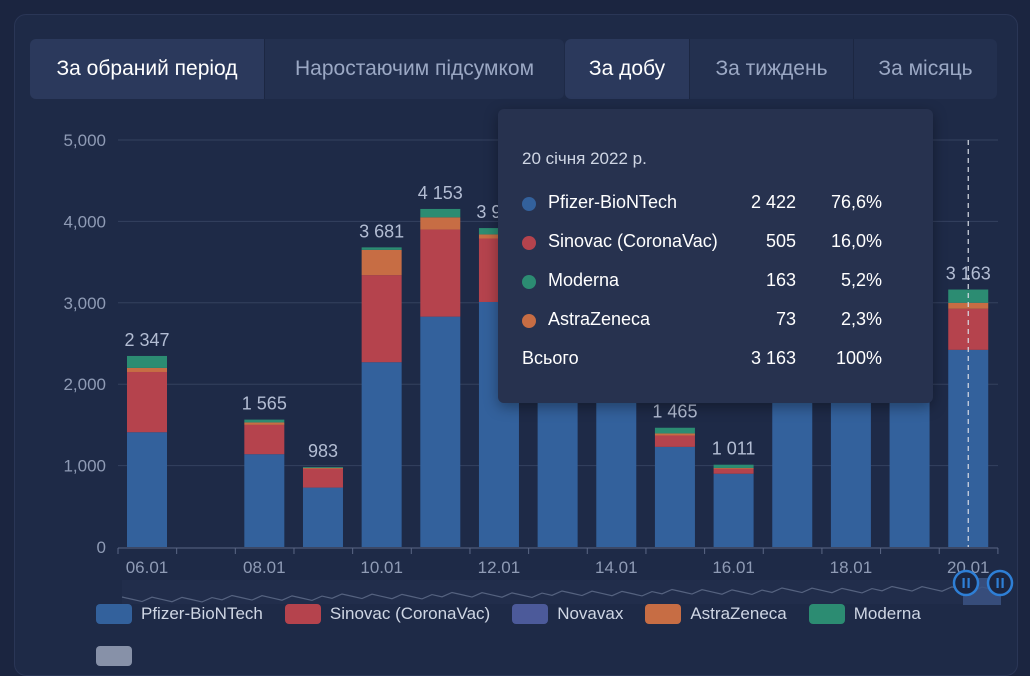  What do you see at coordinates (584, 158) in the screenshot?
I see `tooltip-date: 20 січня 2022 р.` at bounding box center [584, 158].